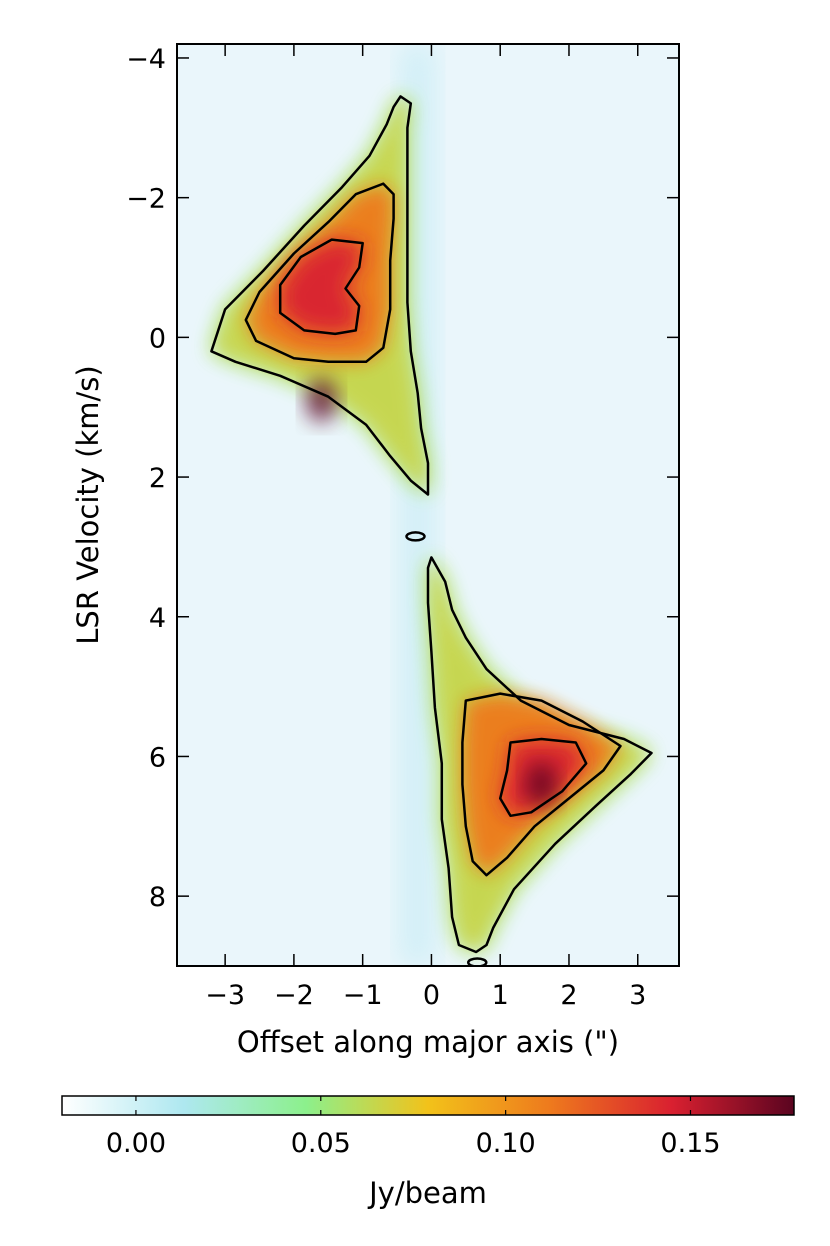 This screenshot has width=830, height=1246. I want to click on y-tick-label: 6, so click(157, 757).